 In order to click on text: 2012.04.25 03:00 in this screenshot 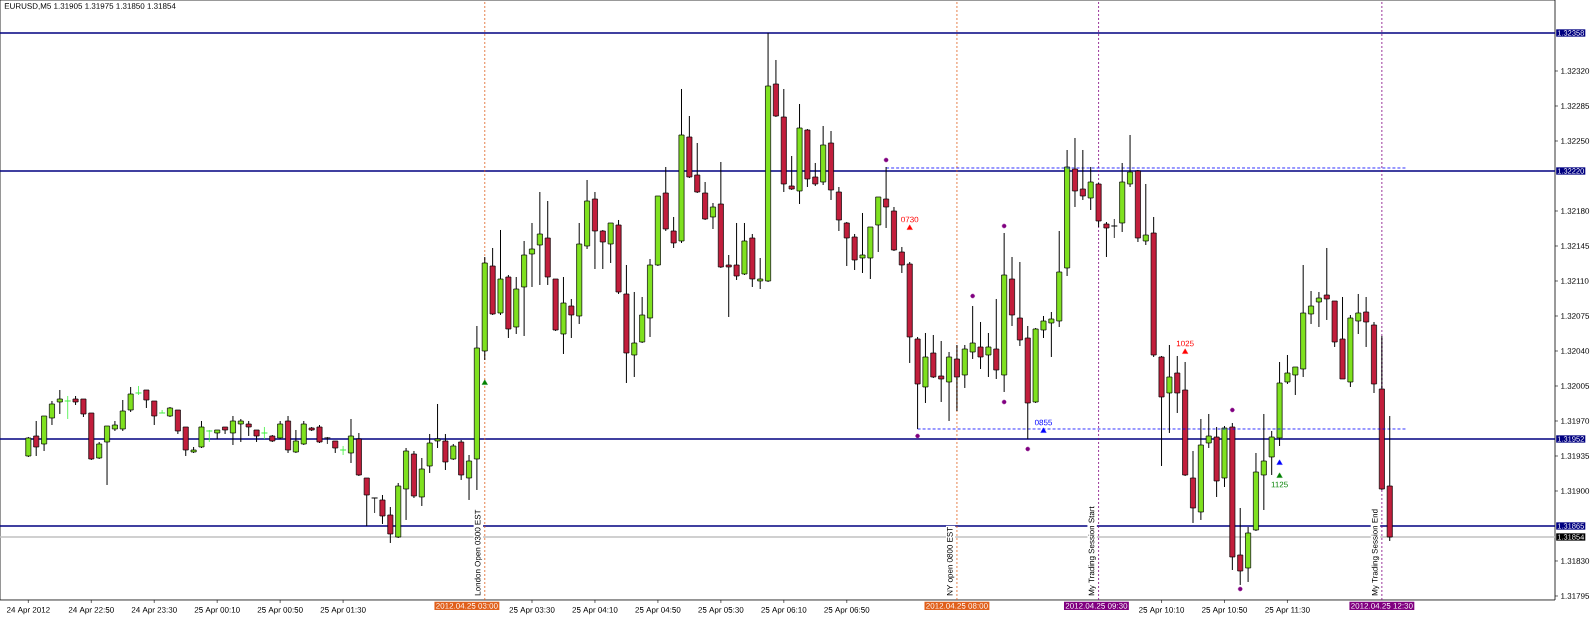, I will do `click(467, 605)`.